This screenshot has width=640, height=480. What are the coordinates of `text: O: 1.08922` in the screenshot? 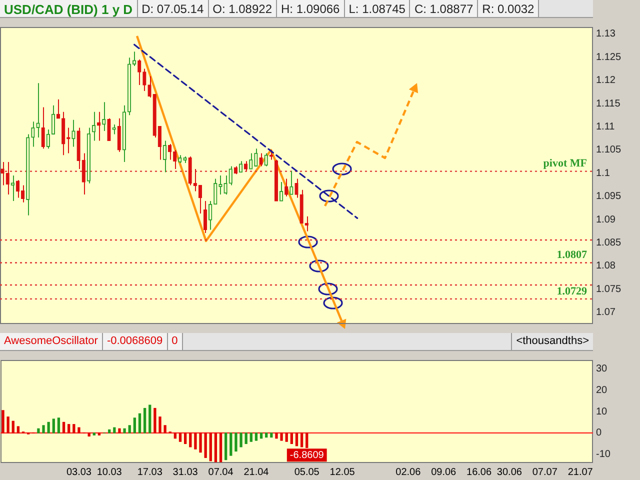 It's located at (243, 8).